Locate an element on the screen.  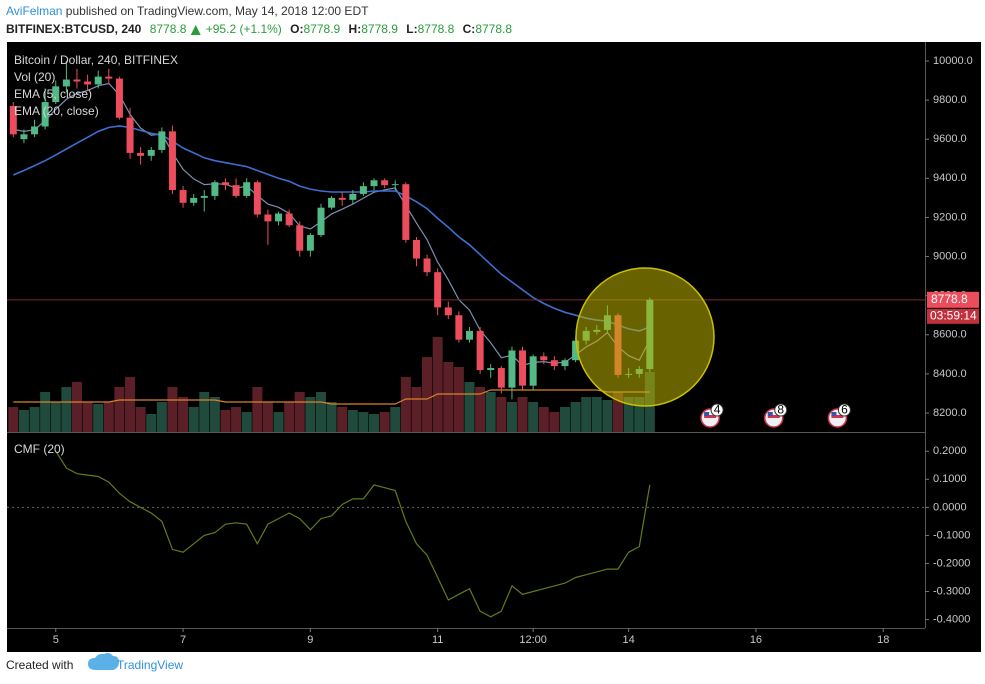
h-value: 8778.9 is located at coordinates (379, 29).